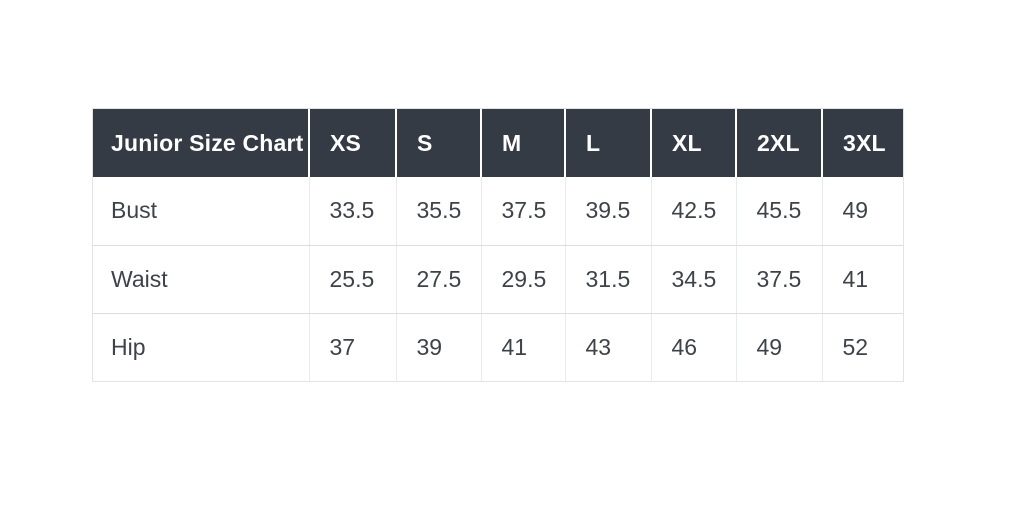  What do you see at coordinates (353, 211) in the screenshot?
I see `cell-bust-xs: 33.5` at bounding box center [353, 211].